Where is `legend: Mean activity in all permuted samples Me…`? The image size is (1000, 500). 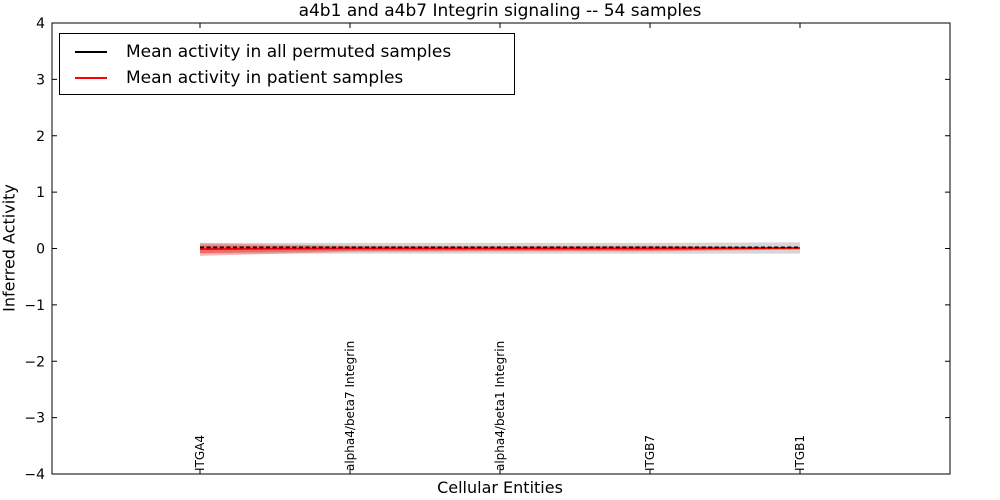 legend: Mean activity in all permuted samples Me… is located at coordinates (287, 64).